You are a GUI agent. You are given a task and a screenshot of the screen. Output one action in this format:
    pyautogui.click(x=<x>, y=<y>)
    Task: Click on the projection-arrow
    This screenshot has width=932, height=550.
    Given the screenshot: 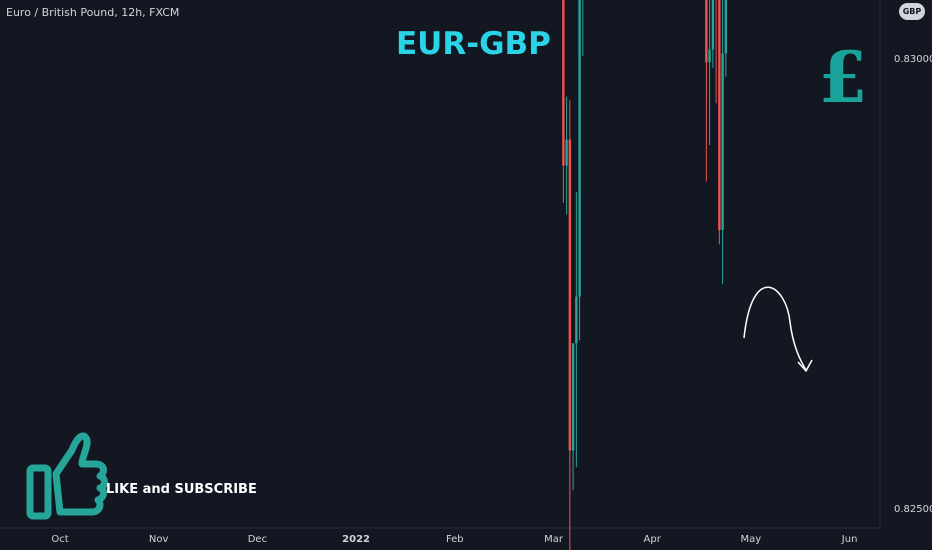 What is the action you would take?
    pyautogui.click(x=775, y=328)
    